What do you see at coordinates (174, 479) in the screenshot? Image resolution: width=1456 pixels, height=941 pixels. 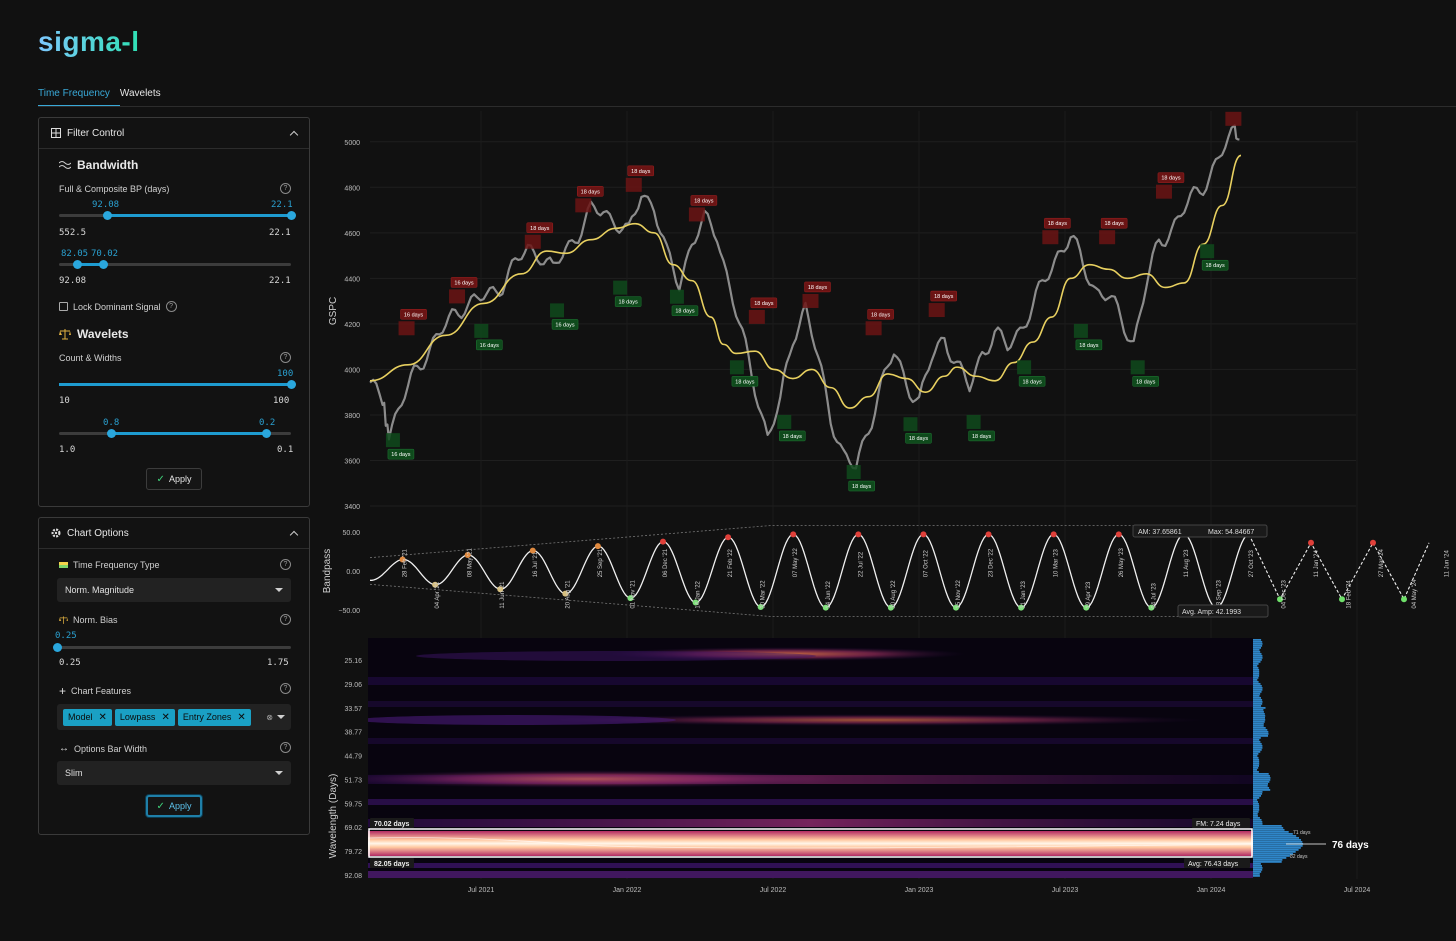 I see `filter-apply-button: ✓ Apply` at bounding box center [174, 479].